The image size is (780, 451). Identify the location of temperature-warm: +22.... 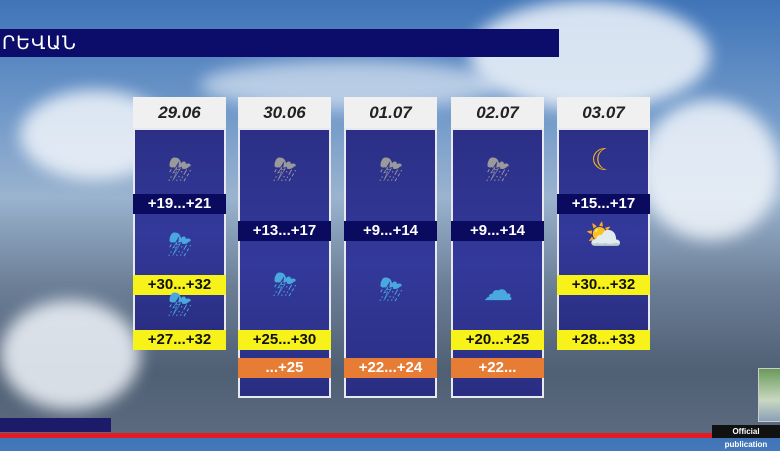
(497, 368).